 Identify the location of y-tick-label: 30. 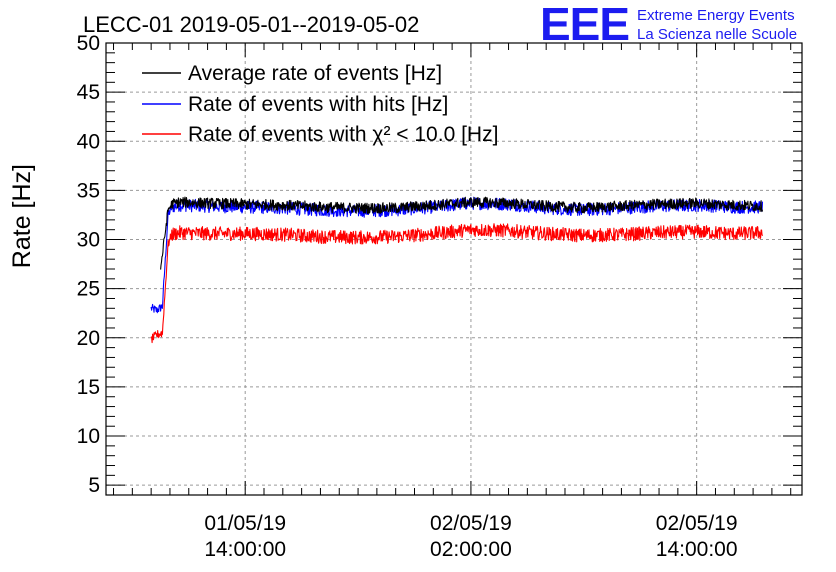
(88, 240).